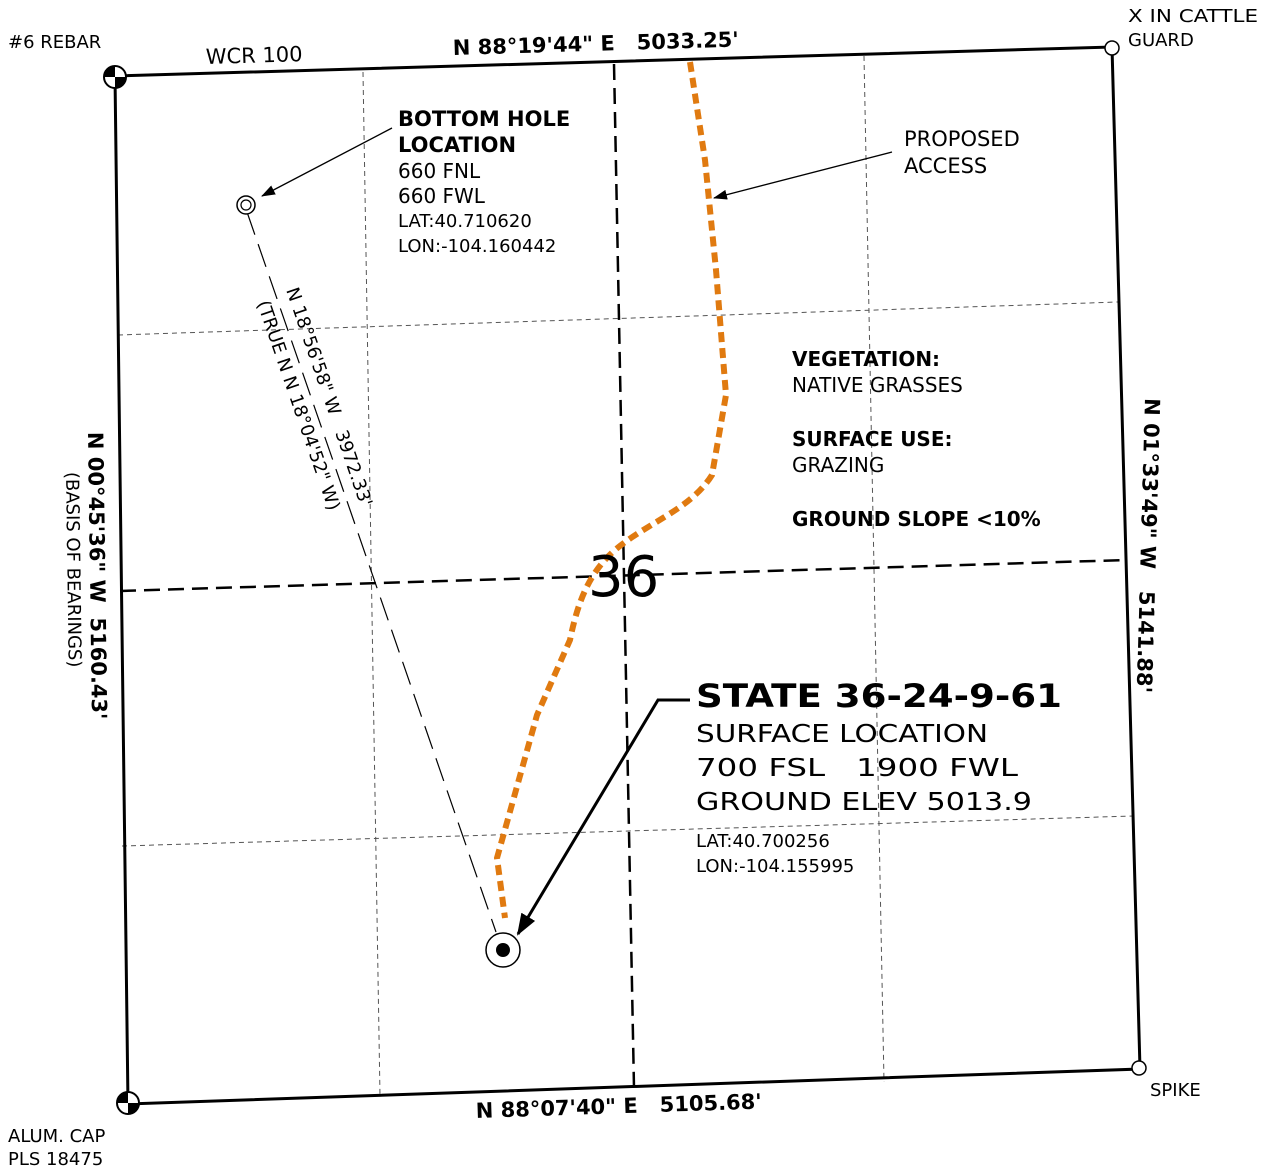  I want to click on surface-hole-icon, so click(503, 950).